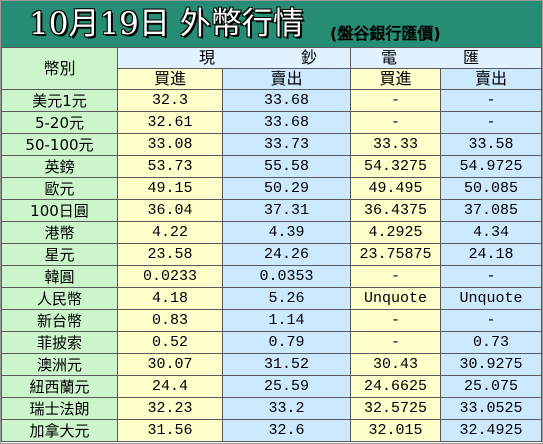 This screenshot has width=543, height=444. I want to click on cash-buy-cell: 32.23, so click(170, 408).